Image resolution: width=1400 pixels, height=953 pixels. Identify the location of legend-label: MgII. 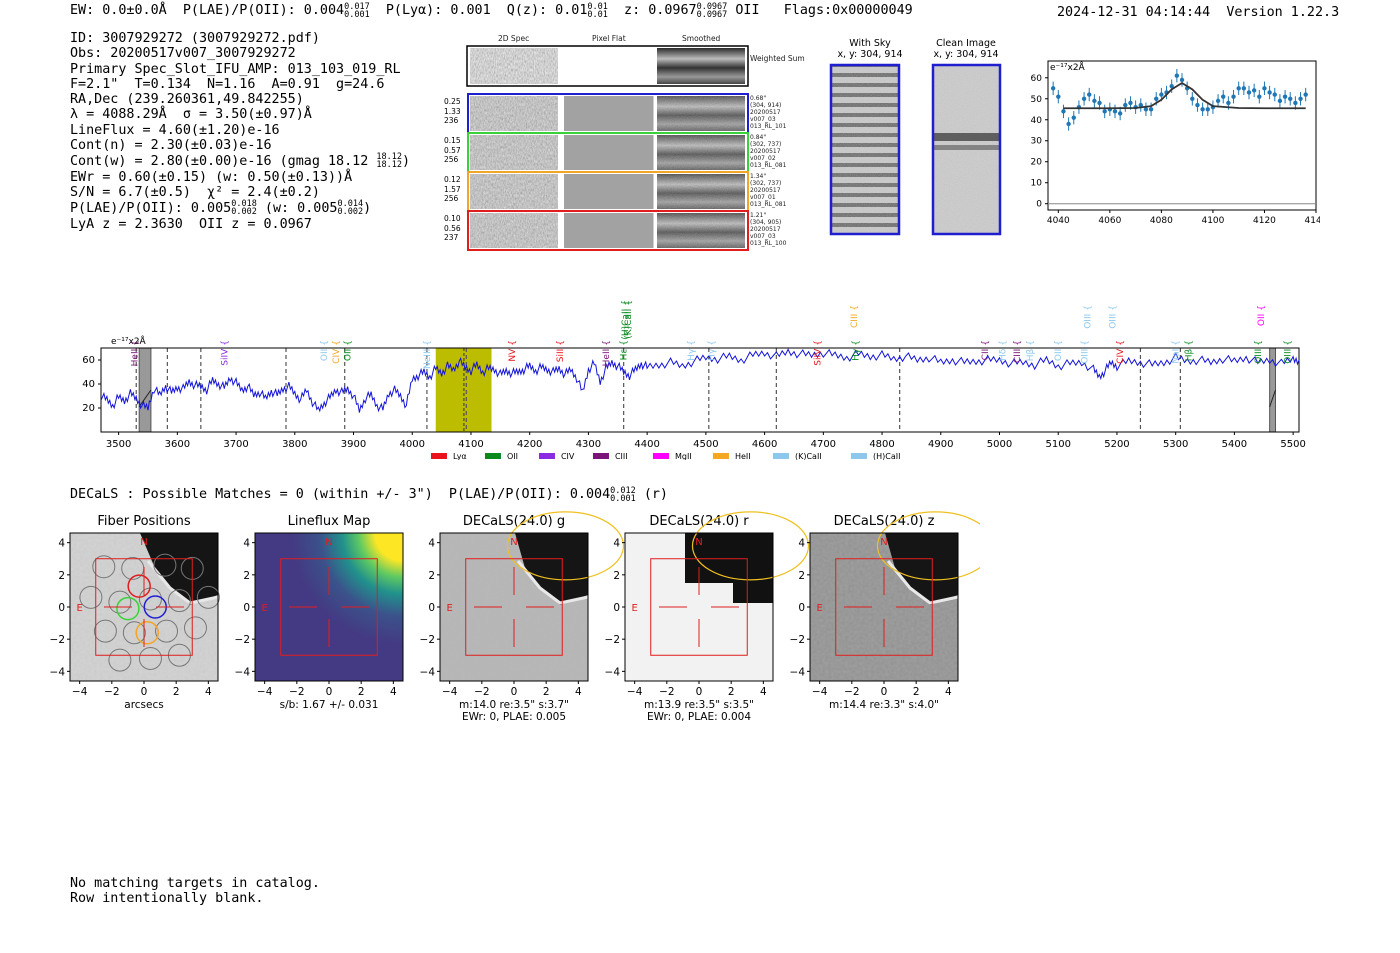
(683, 456).